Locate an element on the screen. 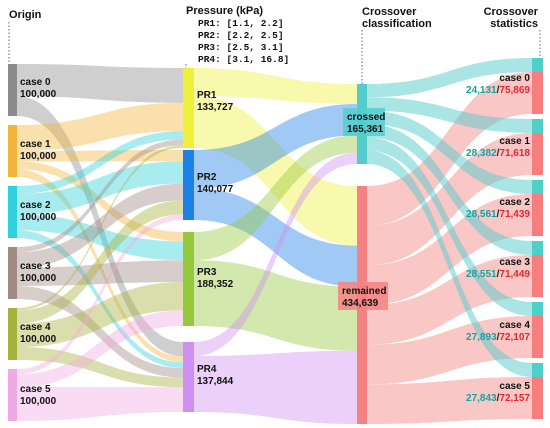  origin-case1-value: 100,000 is located at coordinates (38, 156).